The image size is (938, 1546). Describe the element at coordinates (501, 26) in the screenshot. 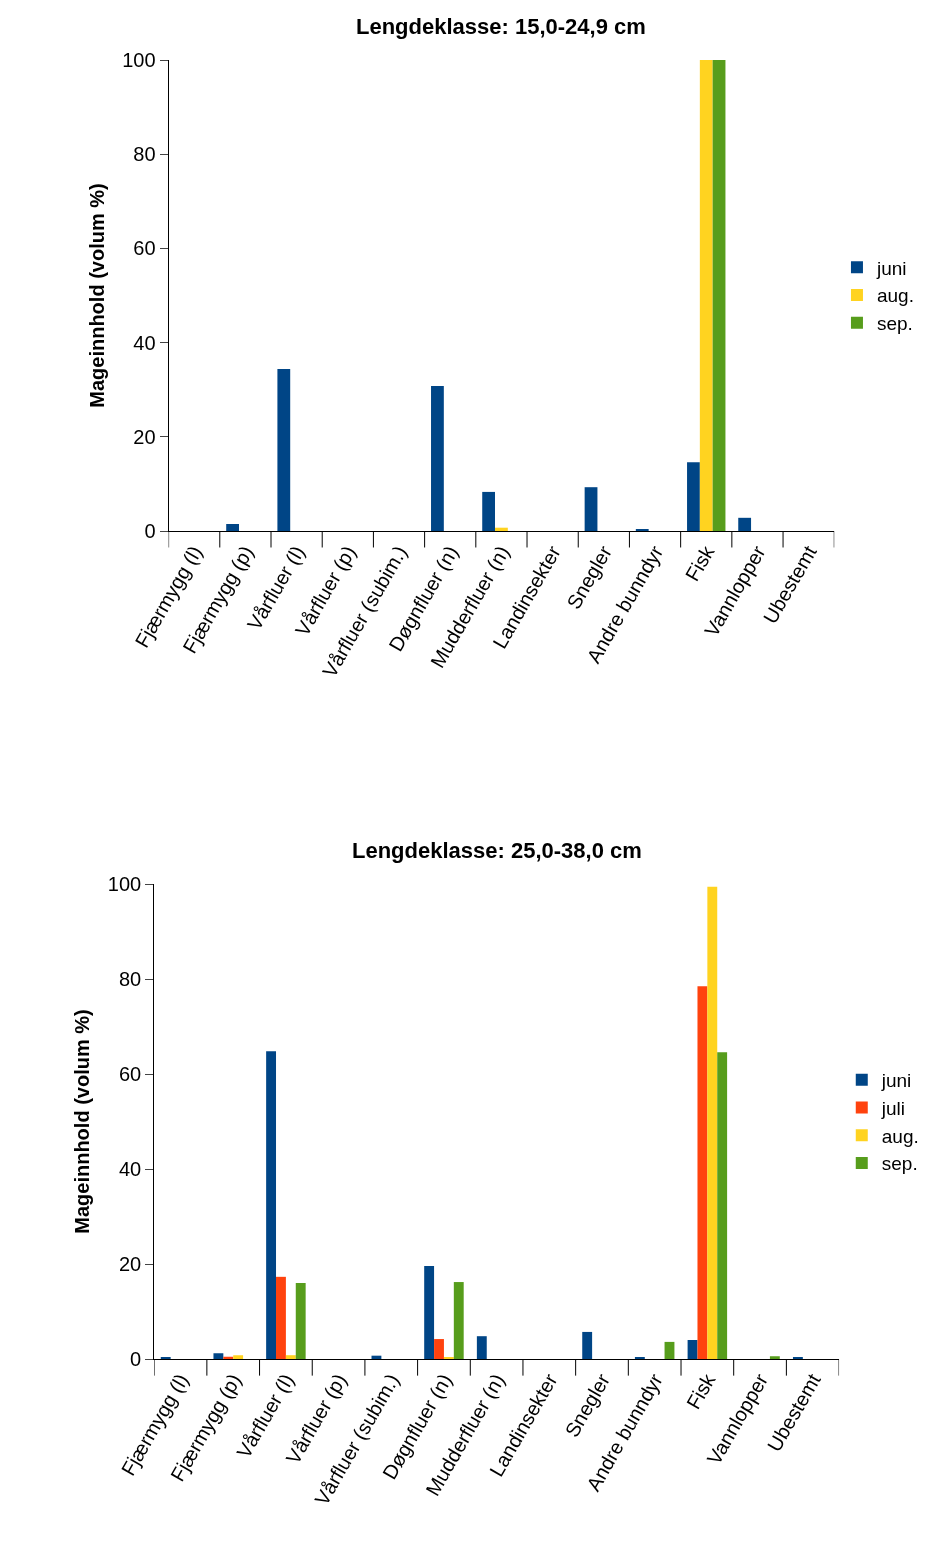

I see `chart-title: Lengdeklasse: 15,0-24,9 cm` at that location.